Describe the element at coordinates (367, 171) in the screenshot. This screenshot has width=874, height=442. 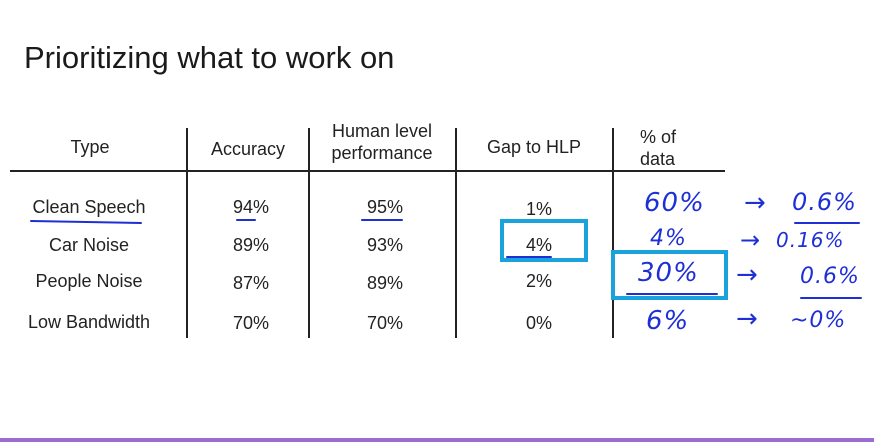
I see `header-divider` at that location.